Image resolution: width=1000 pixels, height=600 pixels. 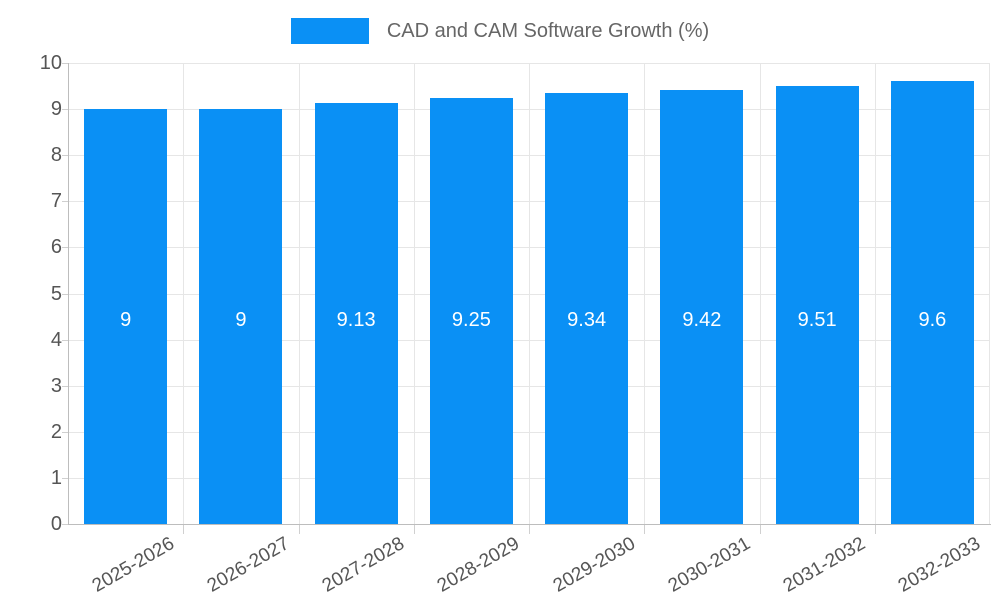 I want to click on x-axis-tick-label: 2030-2031, so click(x=709, y=565).